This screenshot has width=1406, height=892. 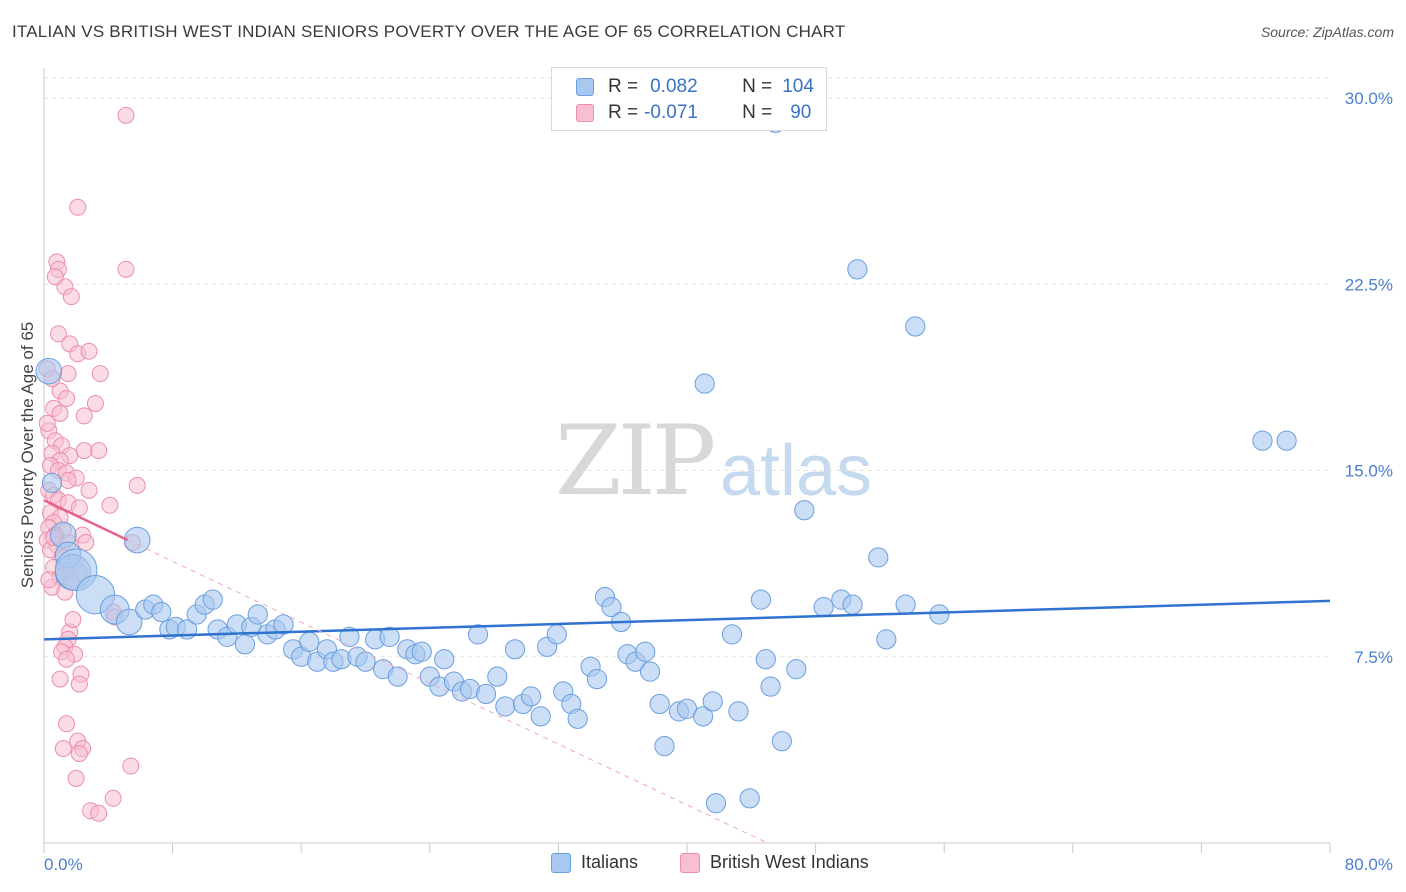 I want to click on bwi-trend-line, so click(x=86, y=520).